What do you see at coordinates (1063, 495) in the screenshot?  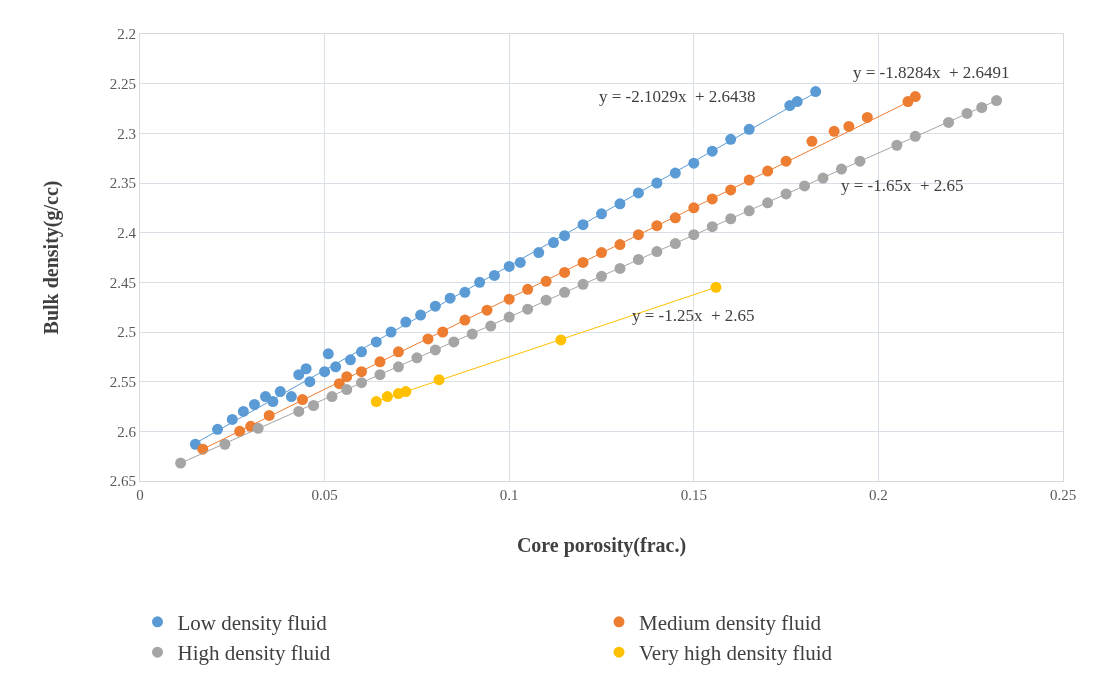 I see `x-tick-label: 0.25` at bounding box center [1063, 495].